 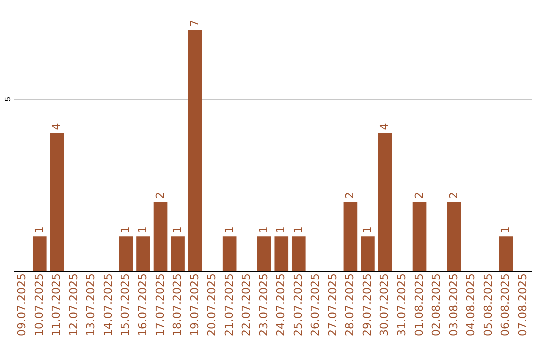 What do you see at coordinates (263, 305) in the screenshot?
I see `x-tick-label: 23.07.2025` at bounding box center [263, 305].